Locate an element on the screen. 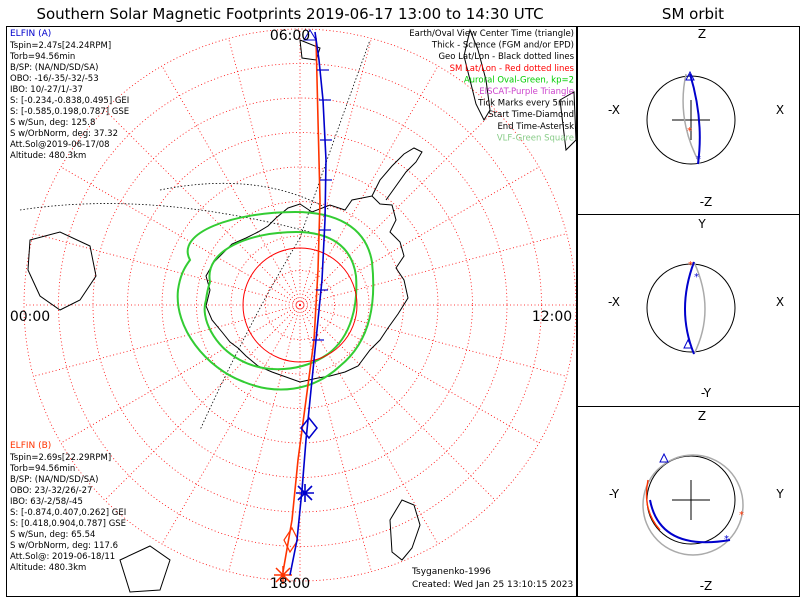 Image resolution: width=800 pixels, height=600 pixels. elfin-a-trace is located at coordinates (308, 303).